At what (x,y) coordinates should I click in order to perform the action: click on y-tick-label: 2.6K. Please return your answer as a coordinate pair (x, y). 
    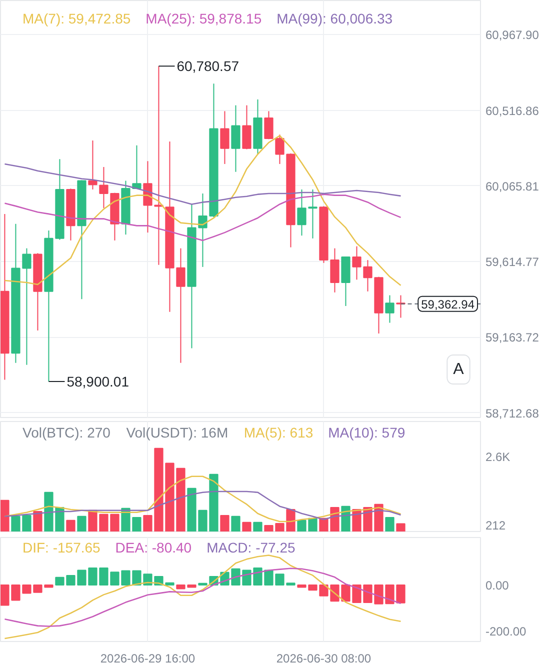
    Looking at the image, I should click on (498, 457).